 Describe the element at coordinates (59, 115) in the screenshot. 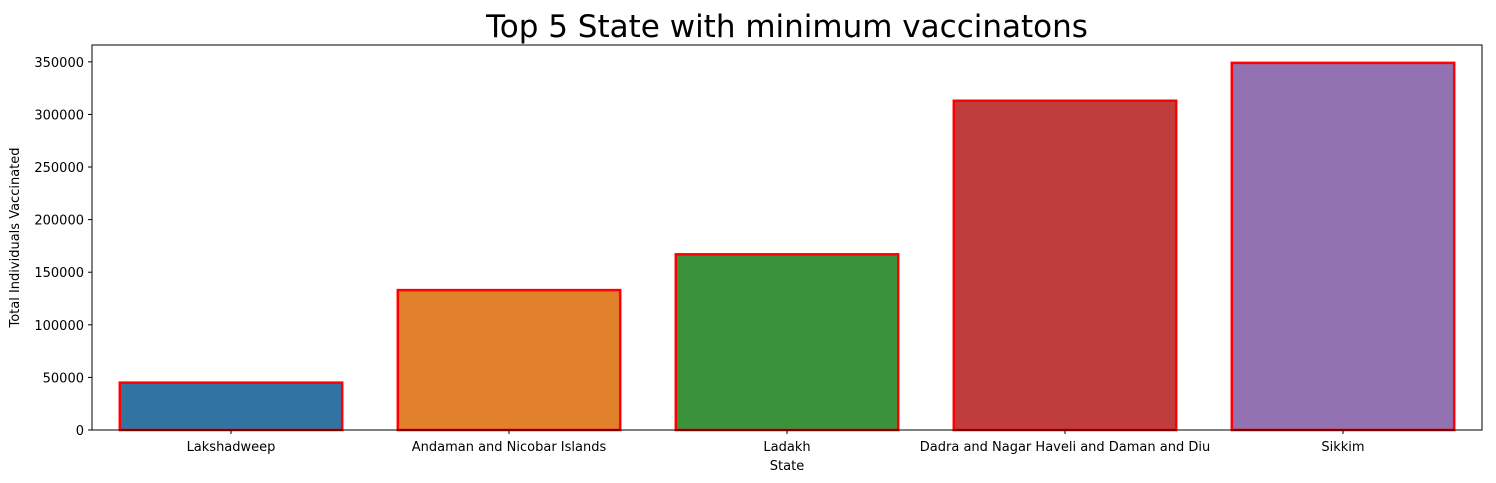

I see `y-tick-label: 300000` at that location.